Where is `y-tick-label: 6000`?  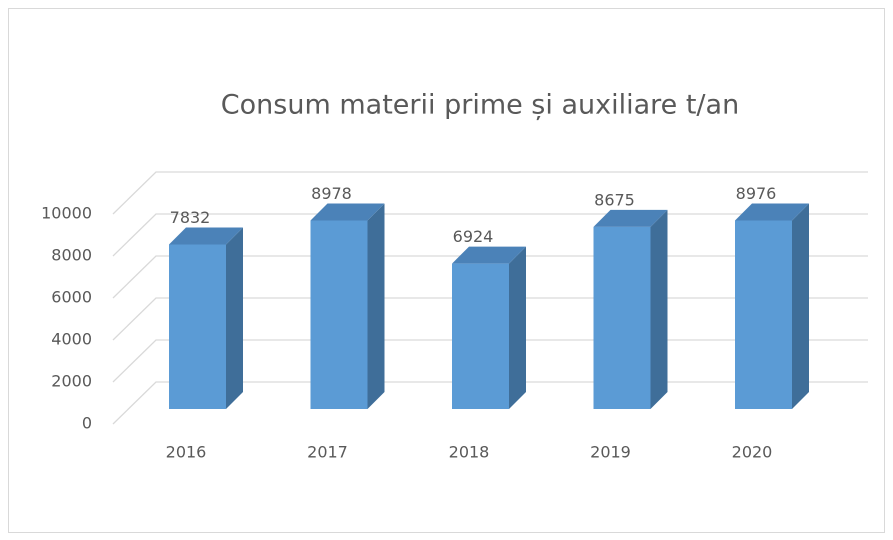
y-tick-label: 6000 is located at coordinates (71, 297).